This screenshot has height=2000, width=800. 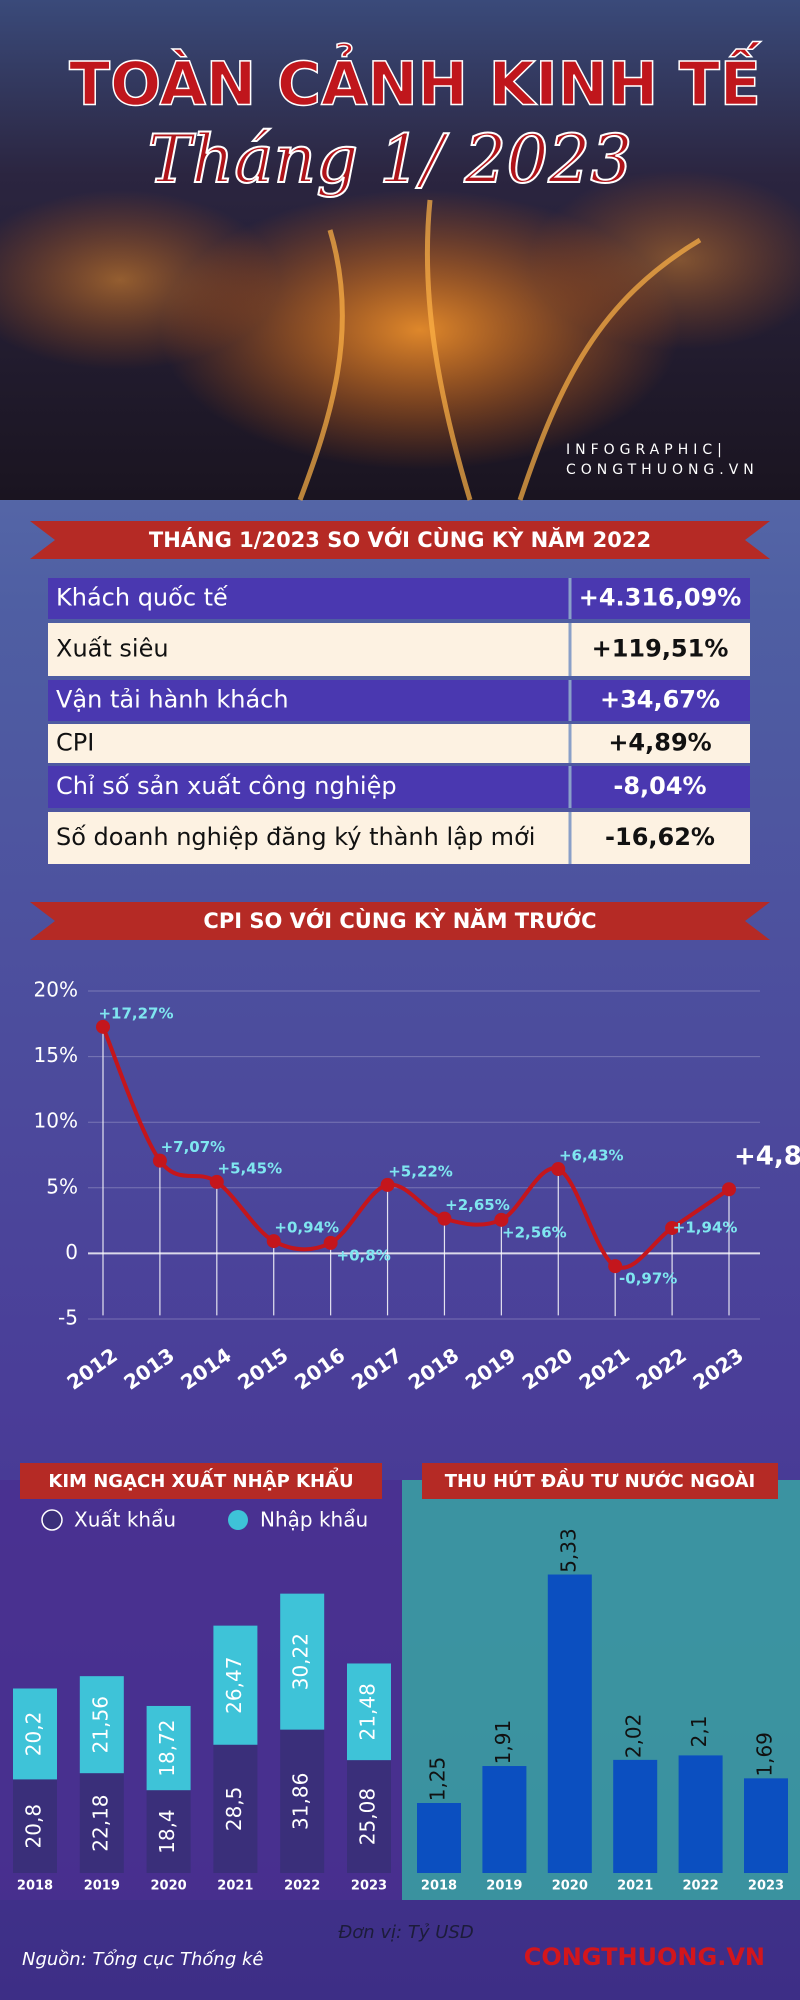 I want to click on row-value: -16,62%, so click(x=660, y=837).